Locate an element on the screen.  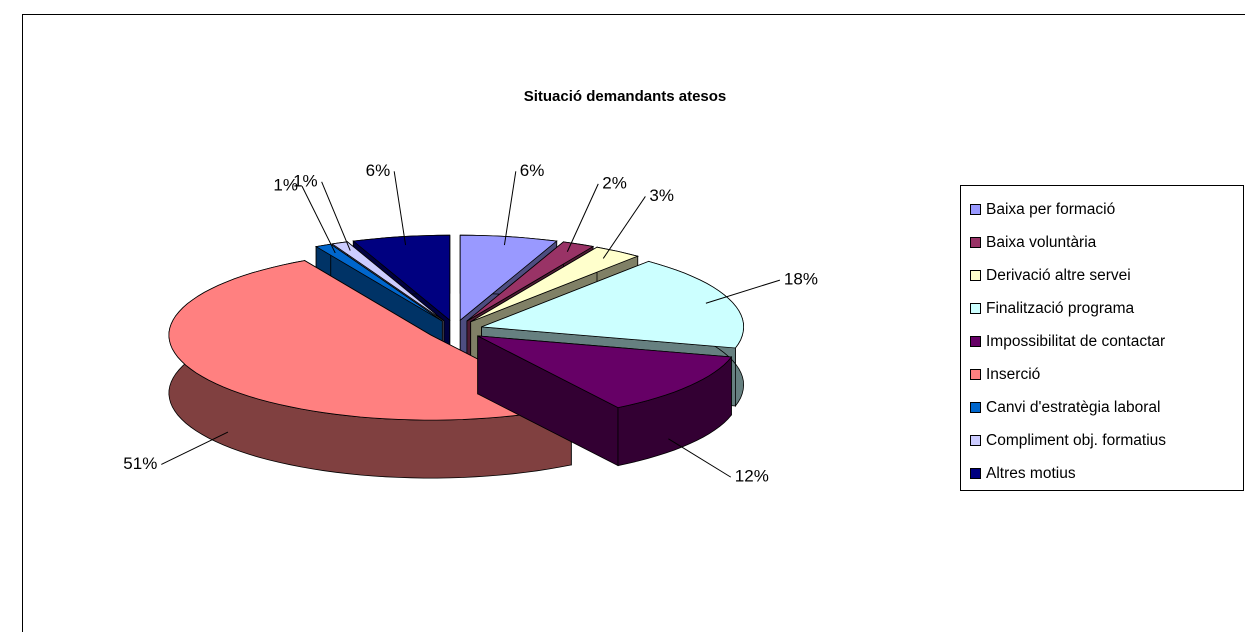
data-label: 3% is located at coordinates (661, 195).